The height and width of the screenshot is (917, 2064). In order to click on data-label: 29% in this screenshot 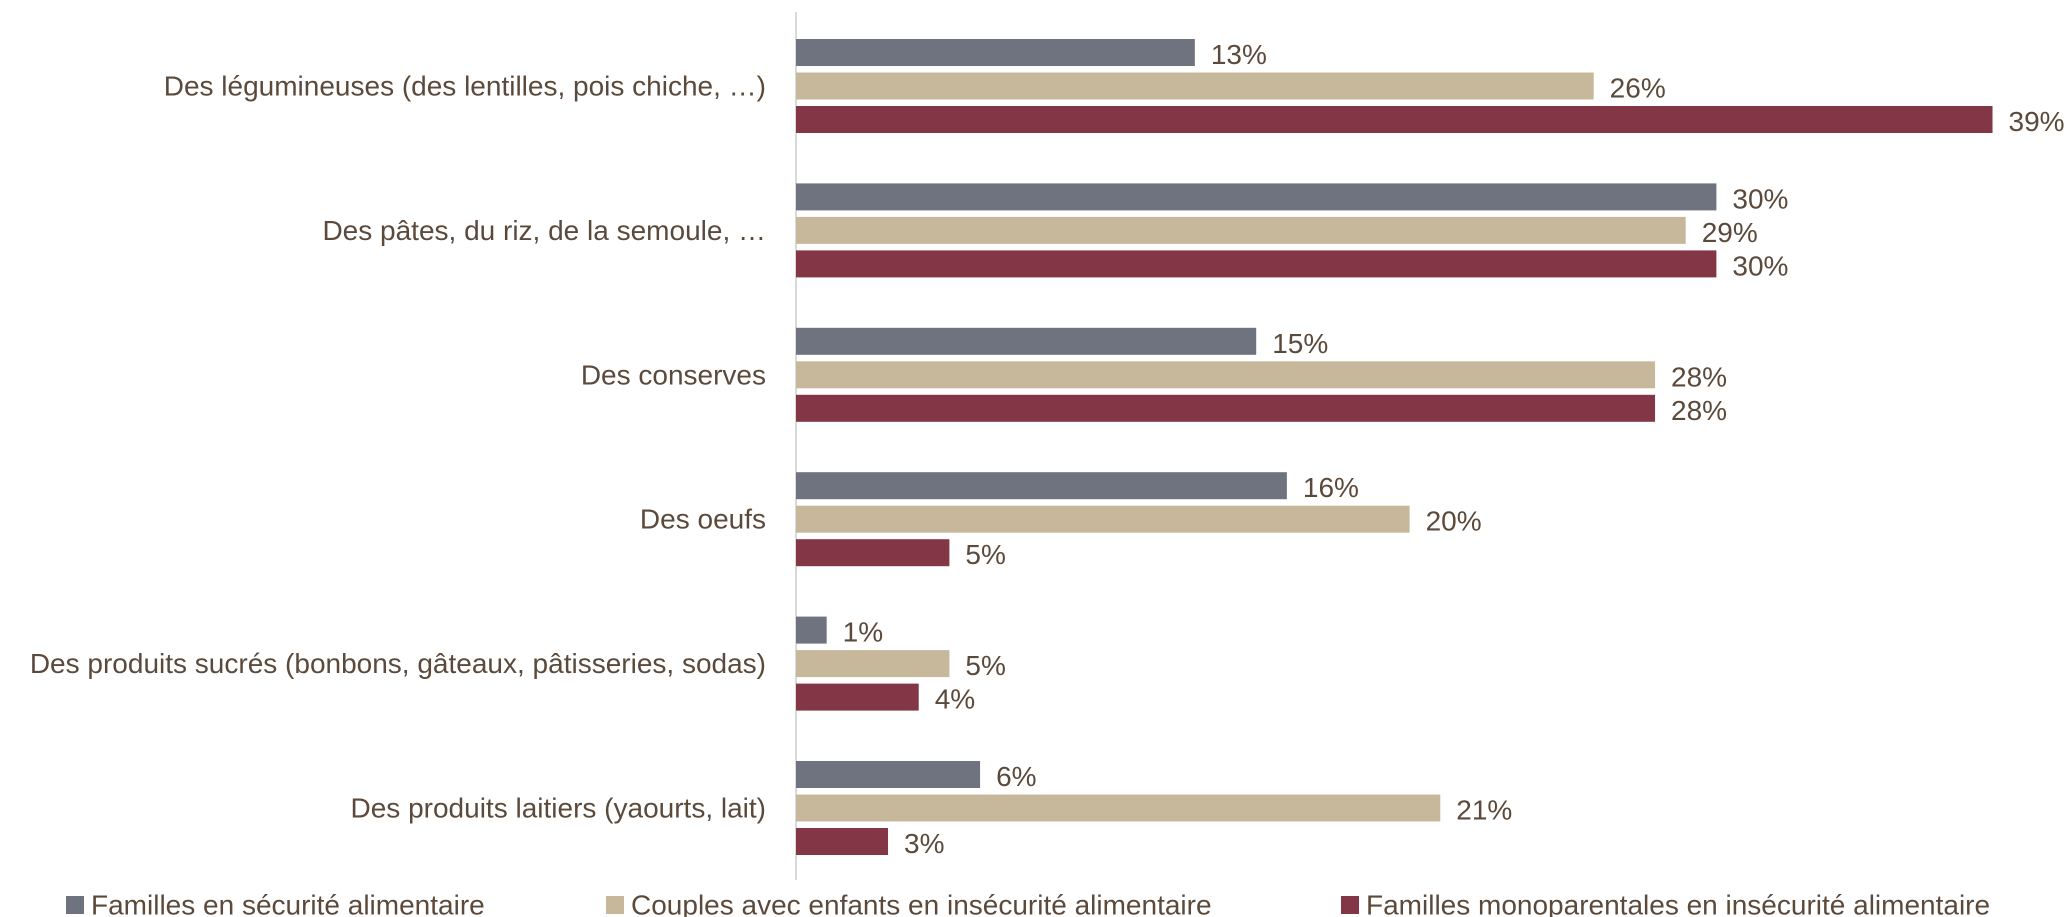, I will do `click(1730, 232)`.